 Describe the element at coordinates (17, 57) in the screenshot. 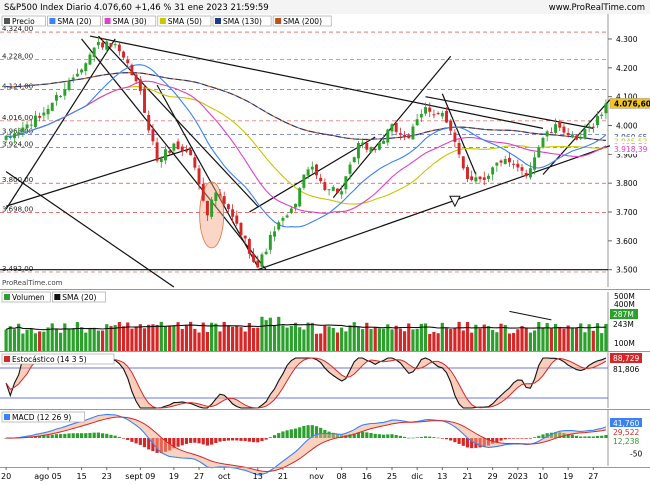

I see `price-left-label: 4.228,00` at that location.